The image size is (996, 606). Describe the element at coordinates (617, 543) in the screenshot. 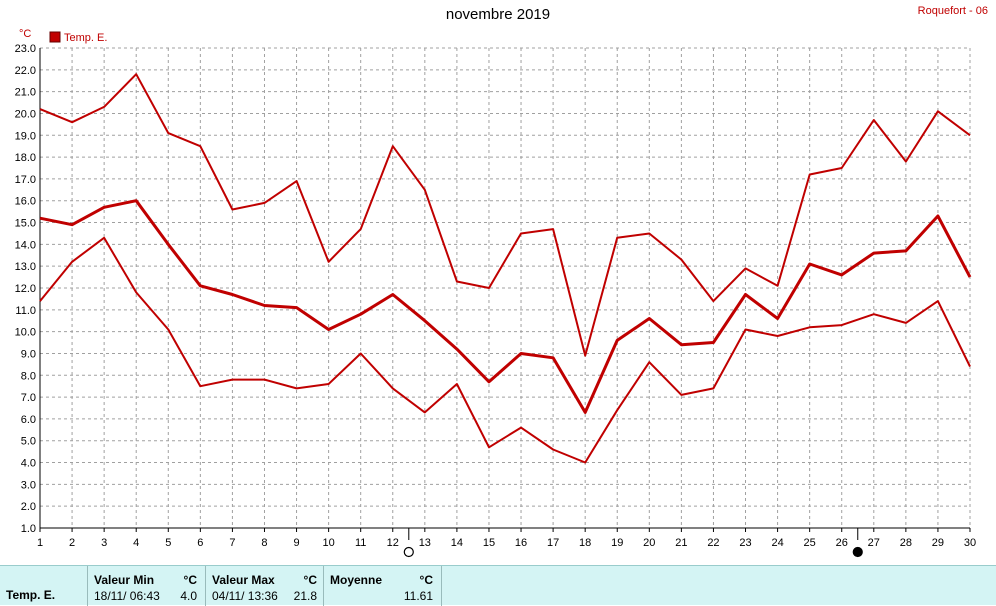

I see `x-tick-label: 19` at that location.